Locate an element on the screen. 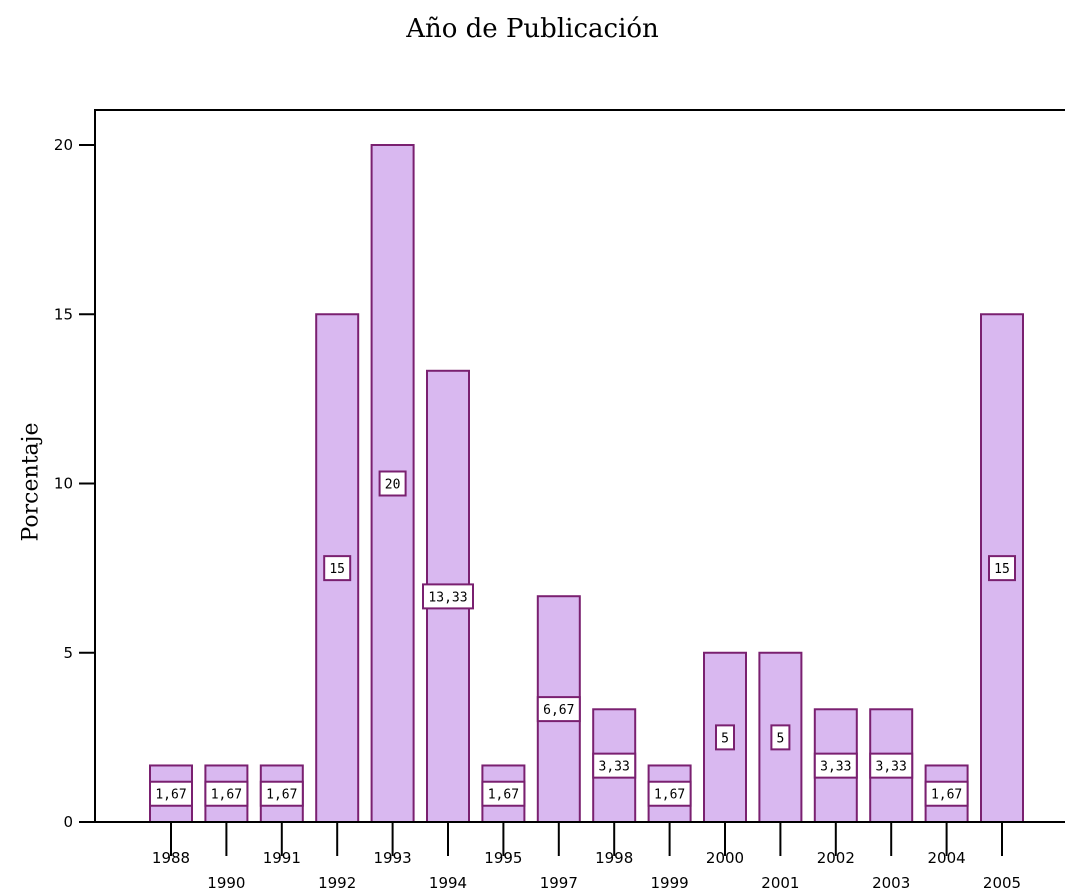 The width and height of the screenshot is (1065, 891). x-tick-label: 1991 is located at coordinates (282, 858).